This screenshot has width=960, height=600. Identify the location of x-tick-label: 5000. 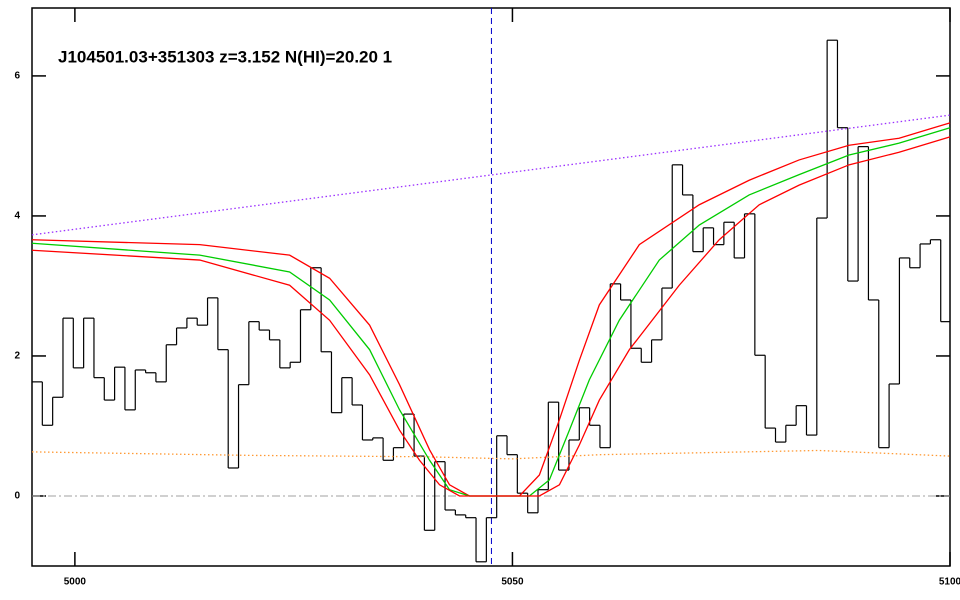
(75, 582).